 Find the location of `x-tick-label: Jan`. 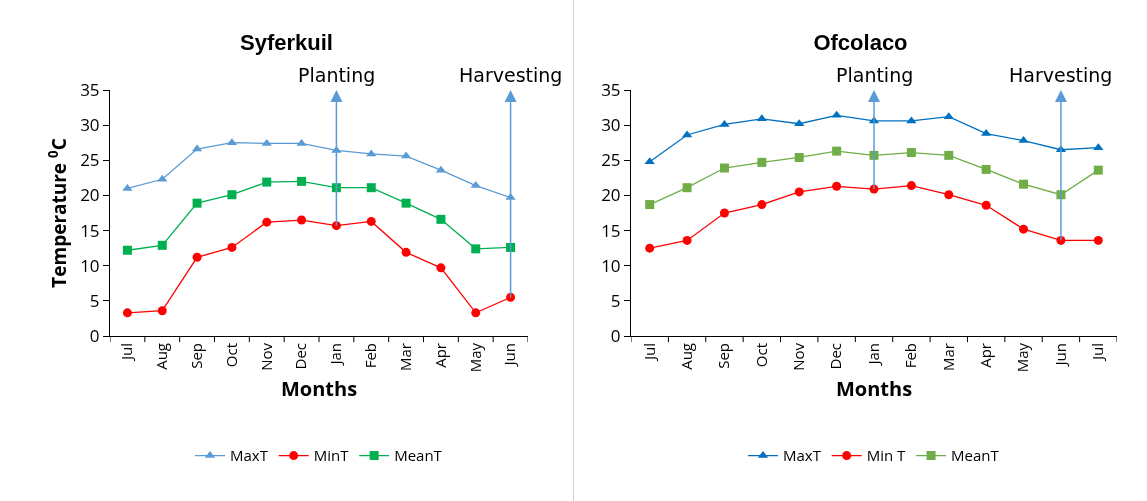

x-tick-label: Jan is located at coordinates (872, 355).